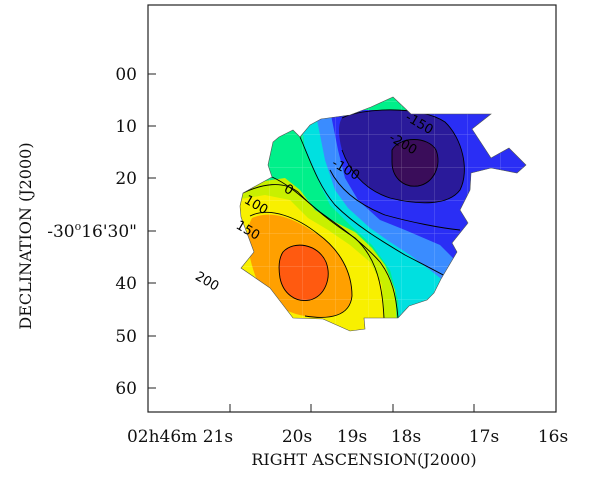 This screenshot has width=593, height=479. I want to click on y-tick-label-5: 60, so click(126, 389).